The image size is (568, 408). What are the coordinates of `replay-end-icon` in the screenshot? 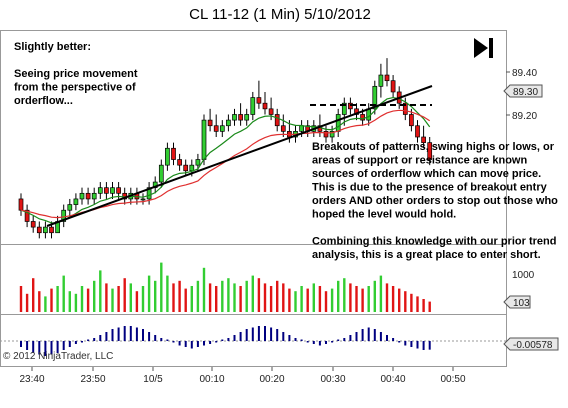 It's located at (483, 48).